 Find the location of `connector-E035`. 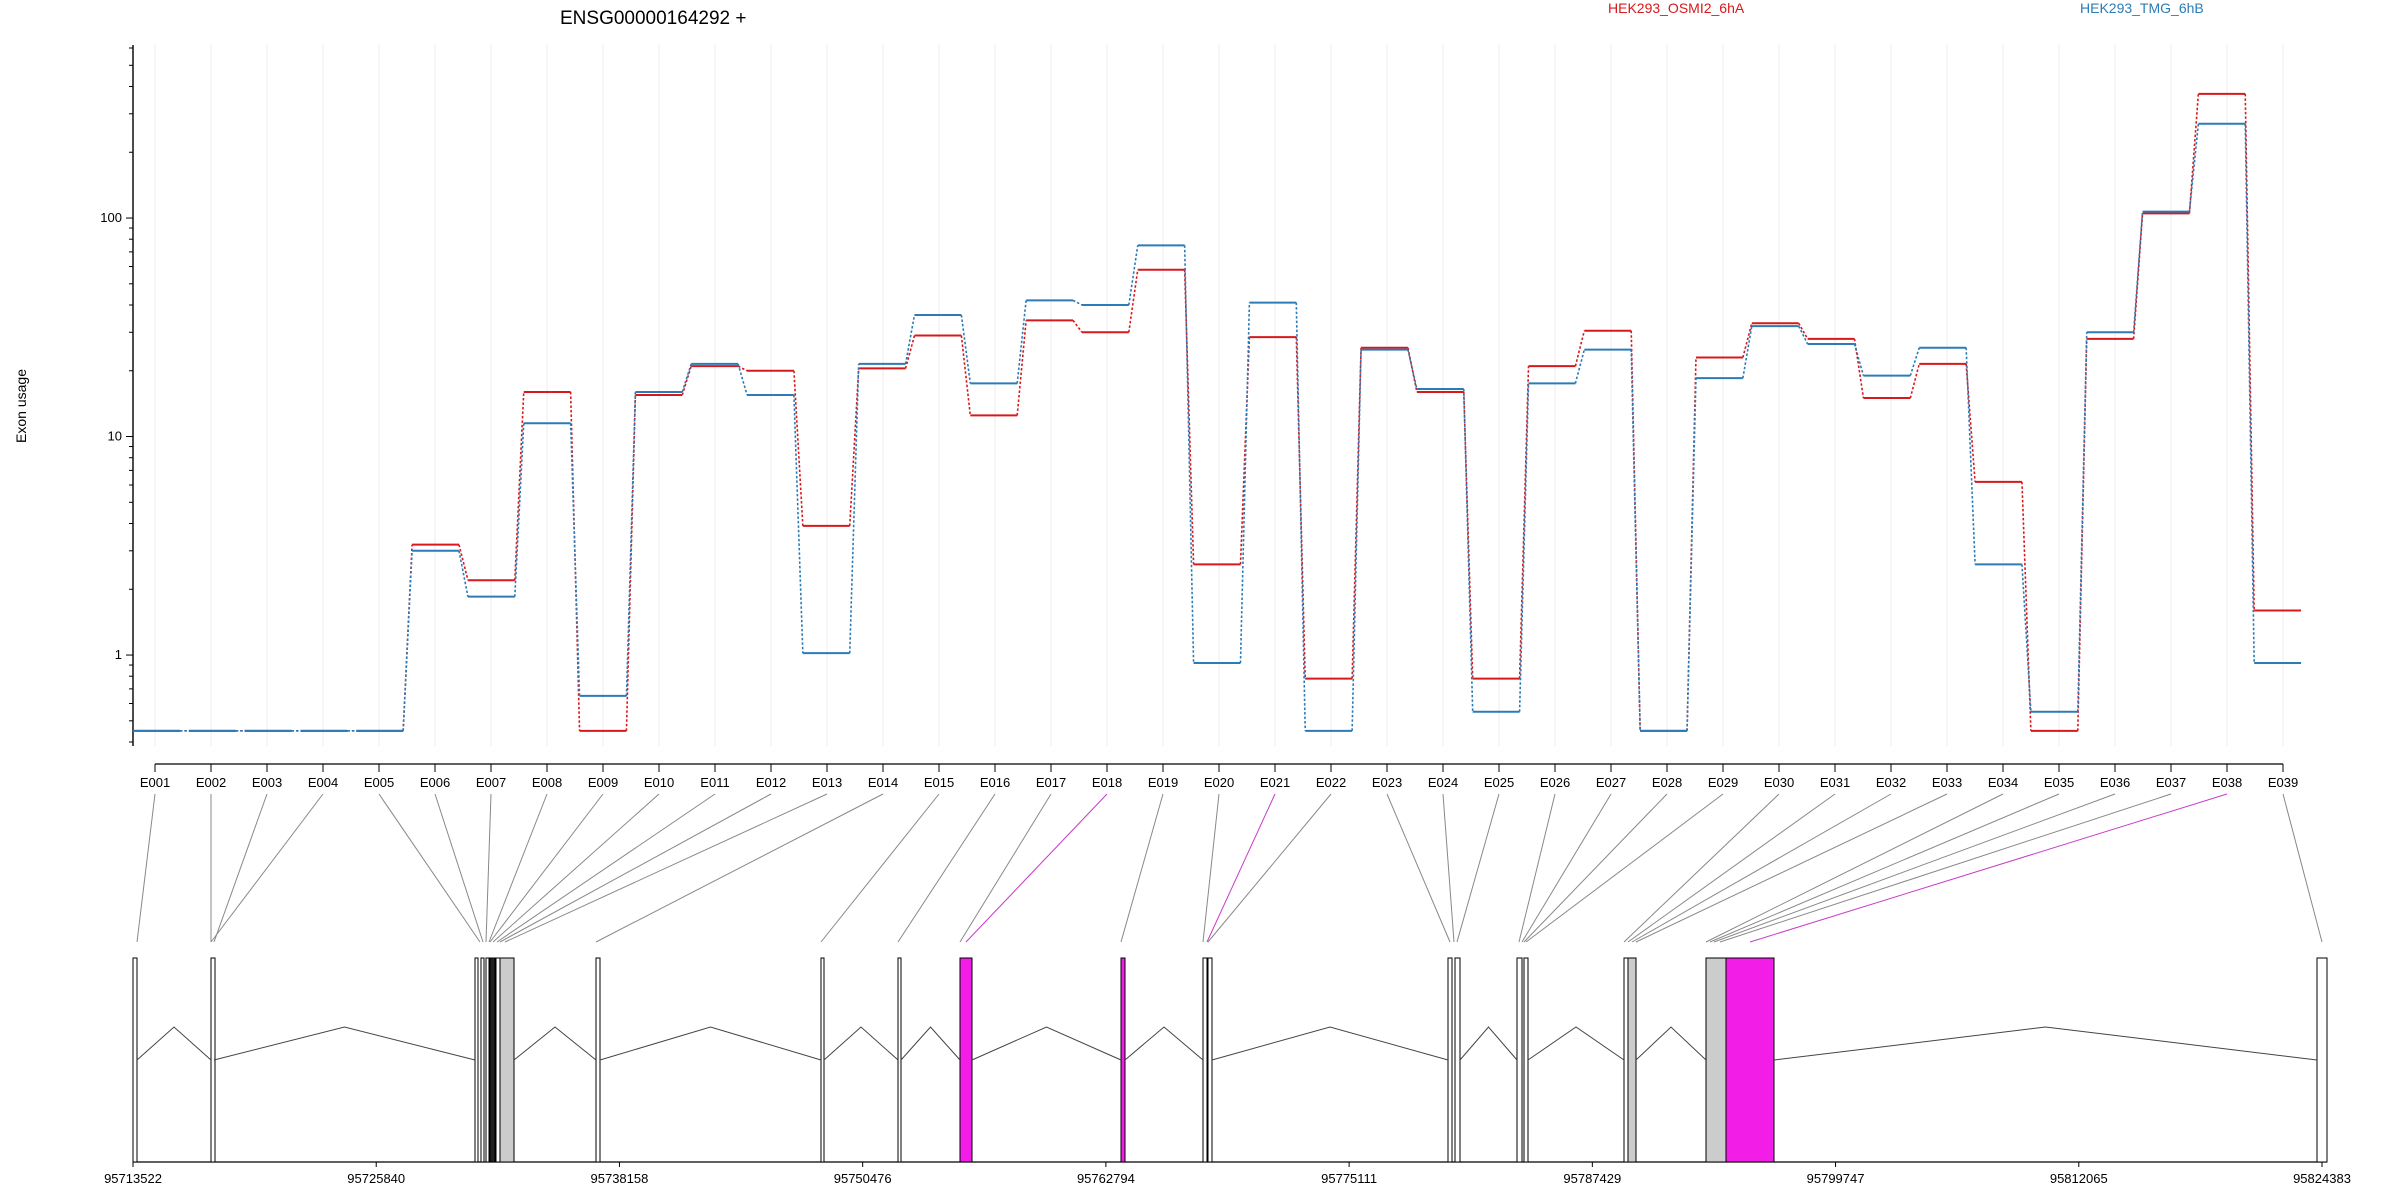

connector-E035 is located at coordinates (1884, 868).